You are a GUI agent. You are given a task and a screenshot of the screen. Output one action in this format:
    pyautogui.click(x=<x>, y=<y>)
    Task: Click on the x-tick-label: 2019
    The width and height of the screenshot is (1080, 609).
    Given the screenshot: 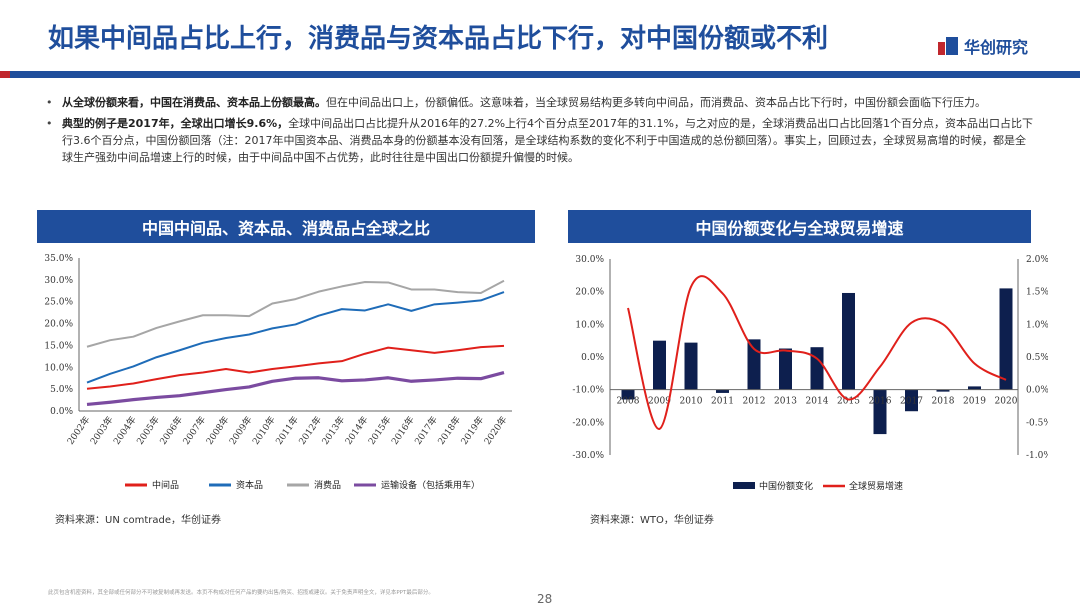 What is the action you would take?
    pyautogui.click(x=974, y=402)
    